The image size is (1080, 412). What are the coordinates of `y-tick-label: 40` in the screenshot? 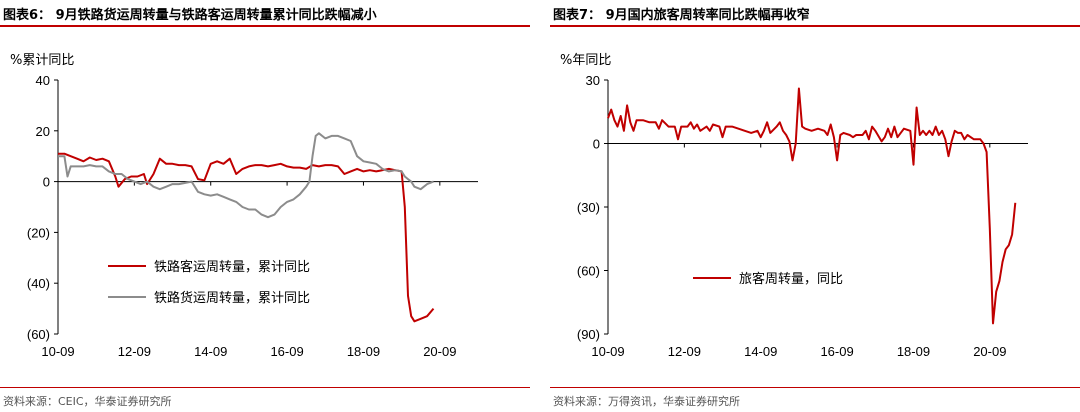 It's located at (43, 80).